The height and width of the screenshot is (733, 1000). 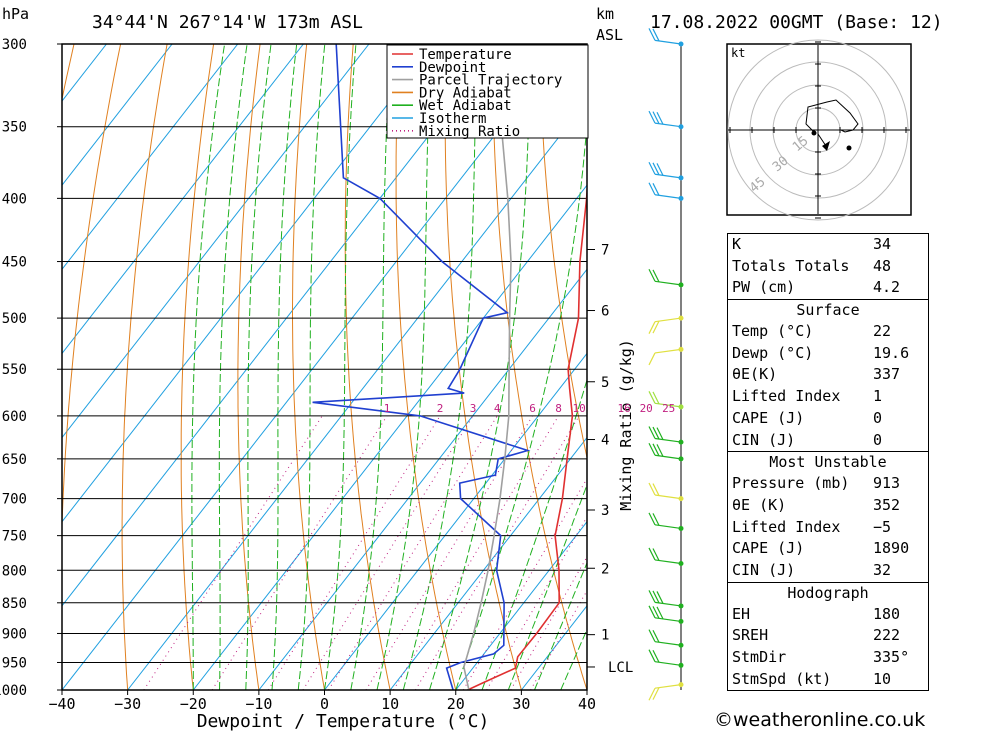 I want to click on stats-row: PW (cm) 4.2, so click(x=828, y=288).